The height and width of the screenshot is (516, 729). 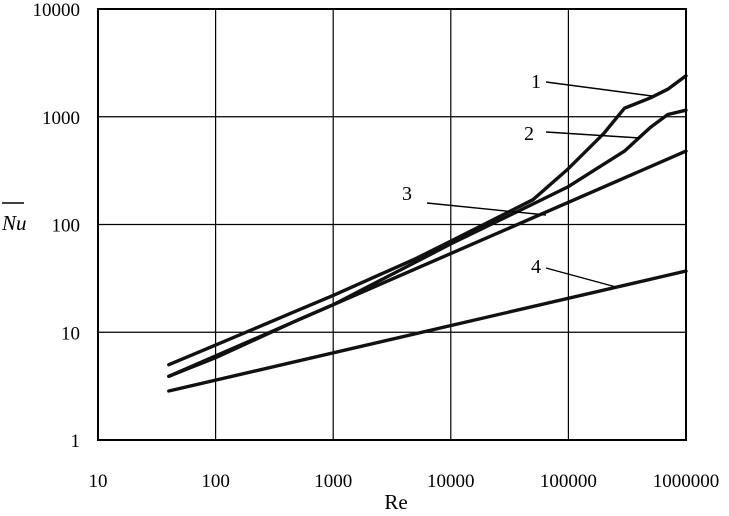 I want to click on x-tick-label: 1000, so click(x=333, y=481).